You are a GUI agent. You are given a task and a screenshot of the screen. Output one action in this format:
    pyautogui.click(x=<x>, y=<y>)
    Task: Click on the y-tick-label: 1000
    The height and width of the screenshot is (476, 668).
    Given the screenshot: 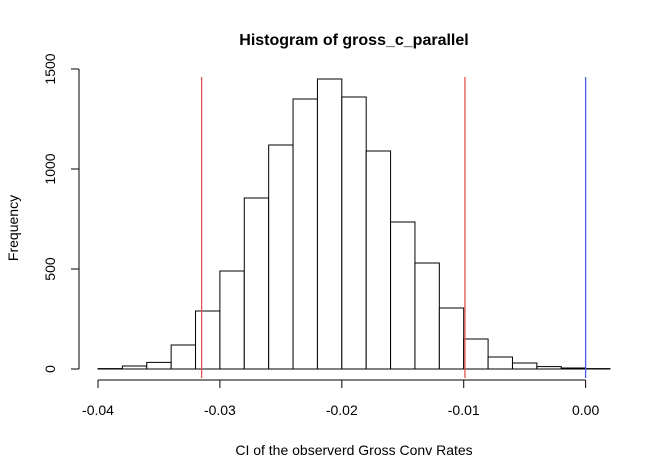 What is the action you would take?
    pyautogui.click(x=50, y=168)
    